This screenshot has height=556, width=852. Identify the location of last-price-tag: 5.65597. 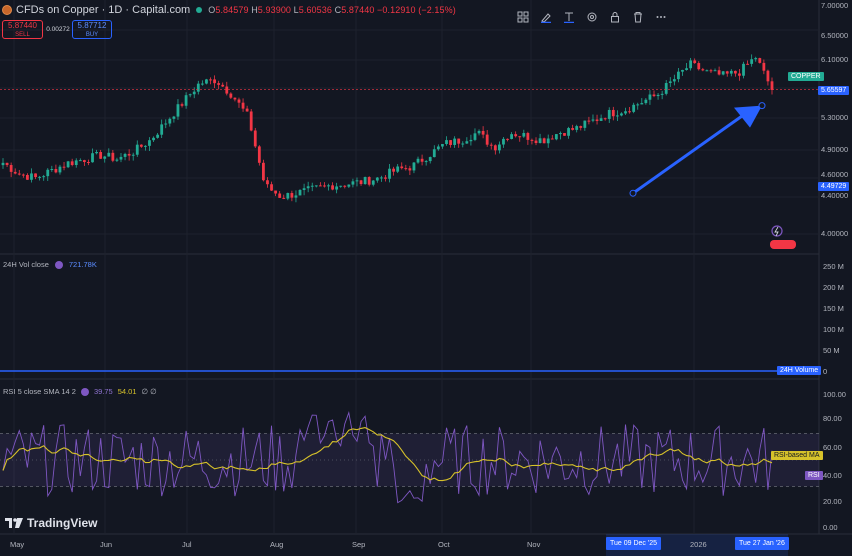
(834, 90).